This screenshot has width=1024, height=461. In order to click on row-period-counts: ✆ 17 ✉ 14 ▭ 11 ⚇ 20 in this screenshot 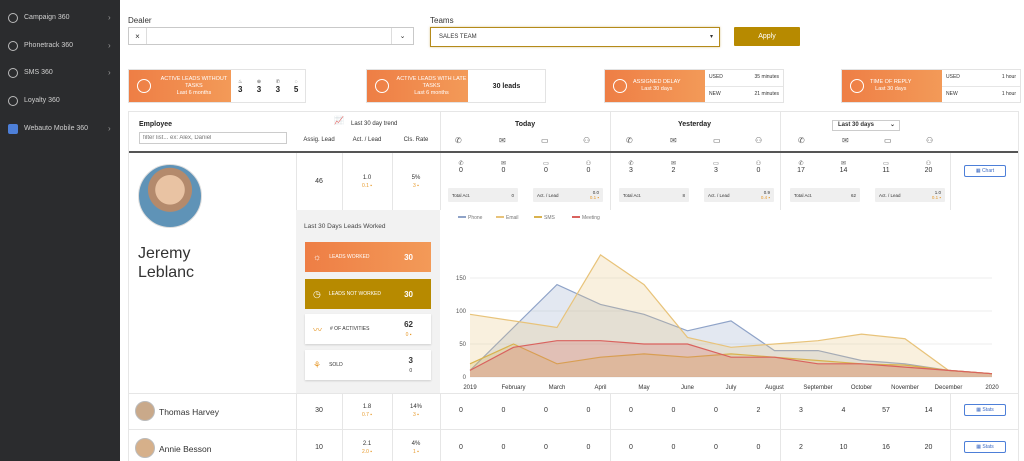, I will do `click(865, 170)`.